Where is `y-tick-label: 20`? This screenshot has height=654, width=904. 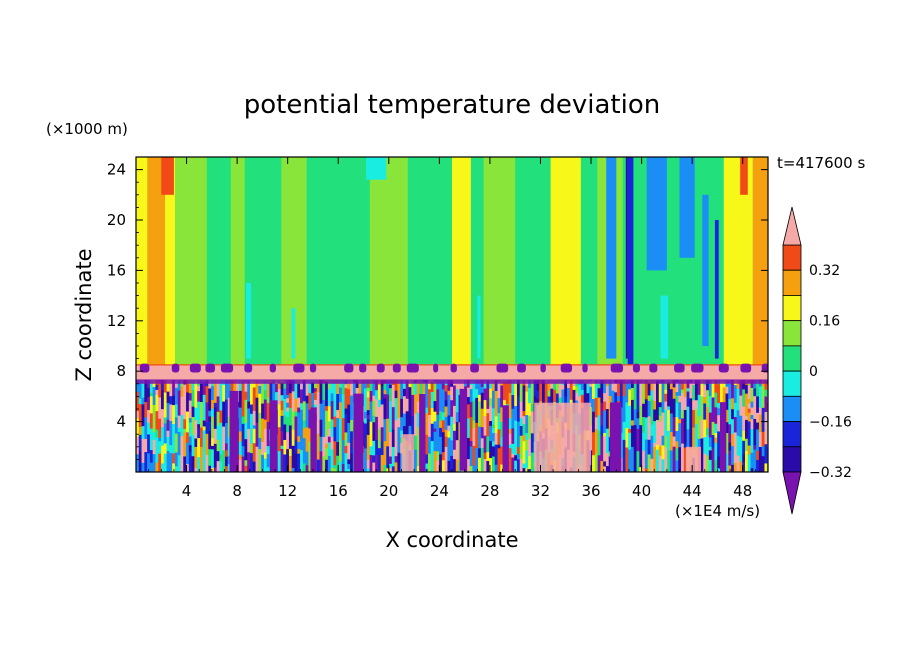
y-tick-label: 20 is located at coordinates (116, 220).